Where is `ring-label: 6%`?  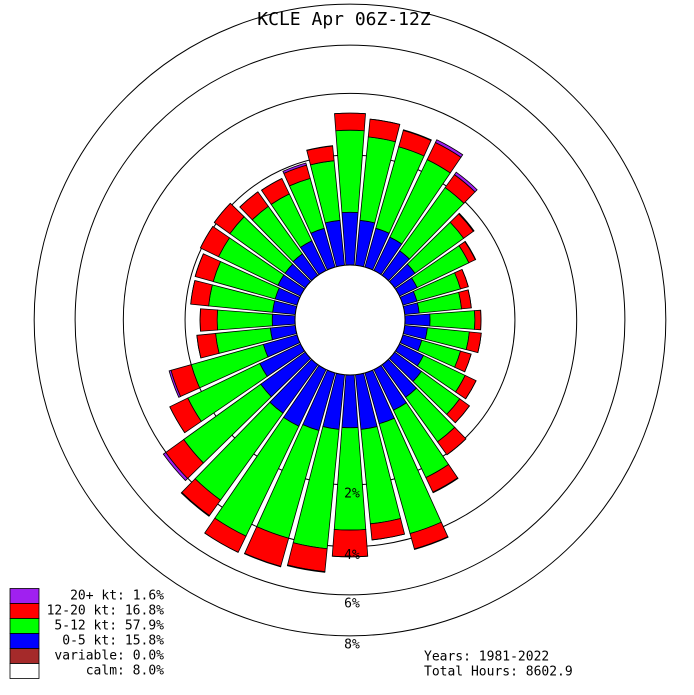 ring-label: 6% is located at coordinates (352, 603).